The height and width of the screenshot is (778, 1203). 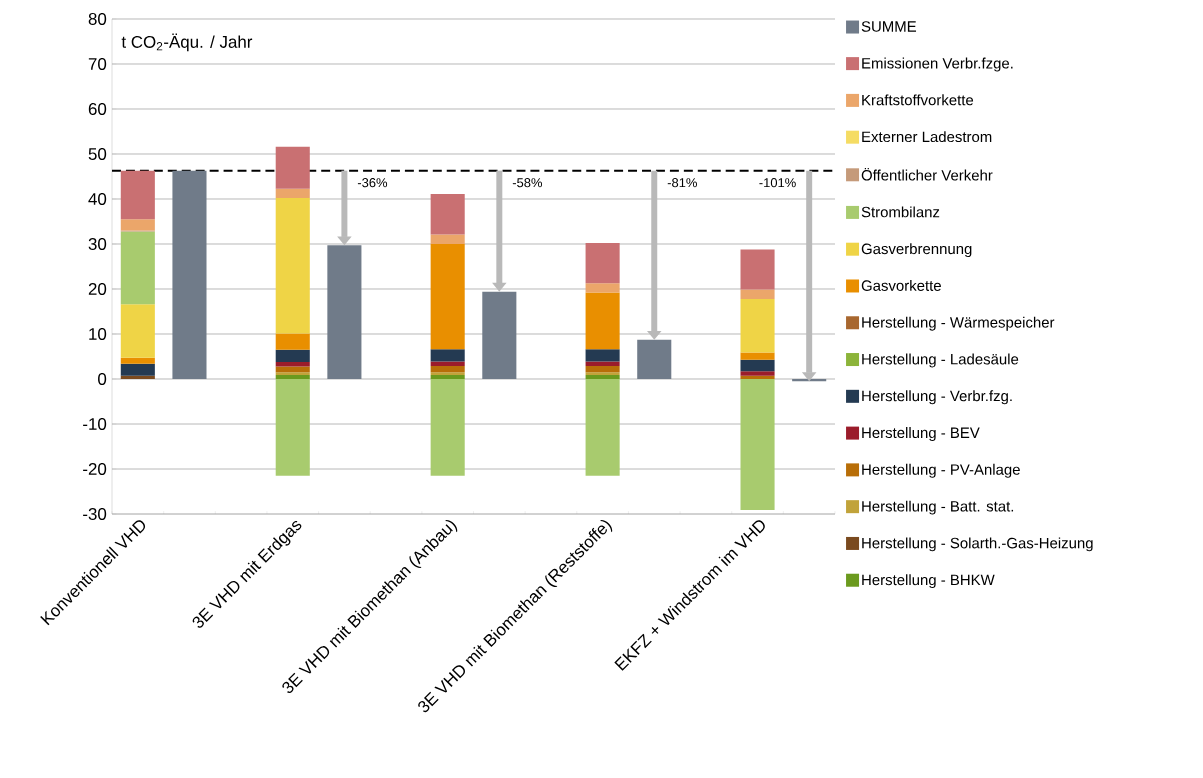 I want to click on y-tick-label: 30, so click(x=97, y=244).